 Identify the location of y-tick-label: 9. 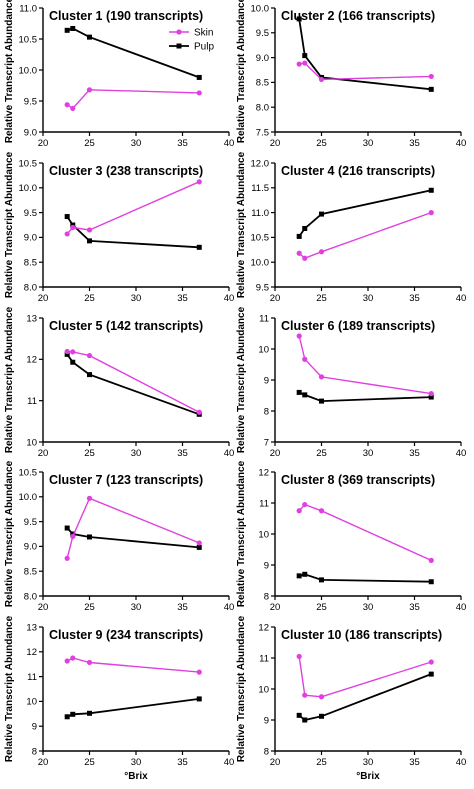
(266, 380).